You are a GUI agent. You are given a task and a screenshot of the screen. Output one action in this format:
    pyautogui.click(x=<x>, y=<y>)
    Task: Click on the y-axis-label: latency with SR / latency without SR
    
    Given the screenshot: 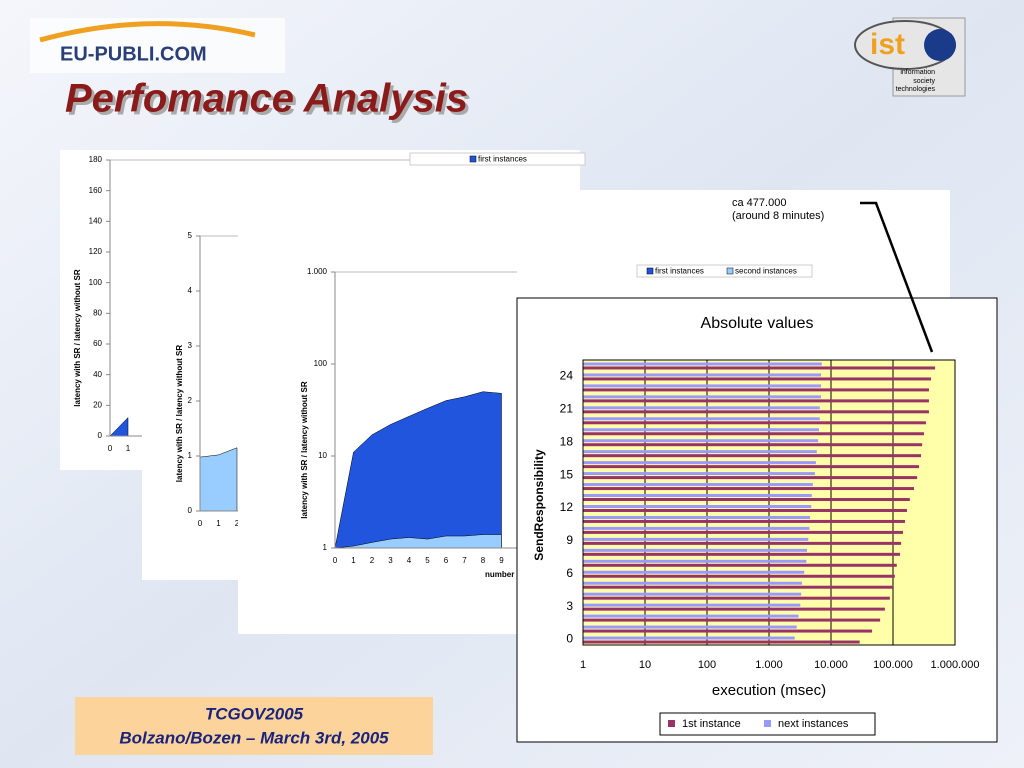 What is the action you would take?
    pyautogui.click(x=179, y=414)
    